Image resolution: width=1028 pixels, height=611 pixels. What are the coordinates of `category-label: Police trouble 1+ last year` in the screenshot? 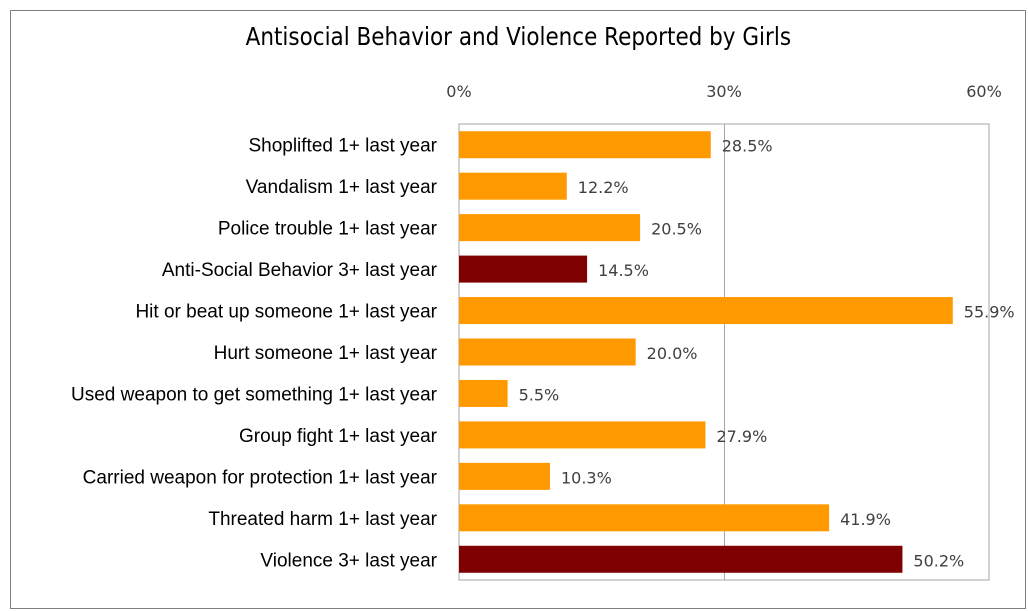 It's located at (328, 229).